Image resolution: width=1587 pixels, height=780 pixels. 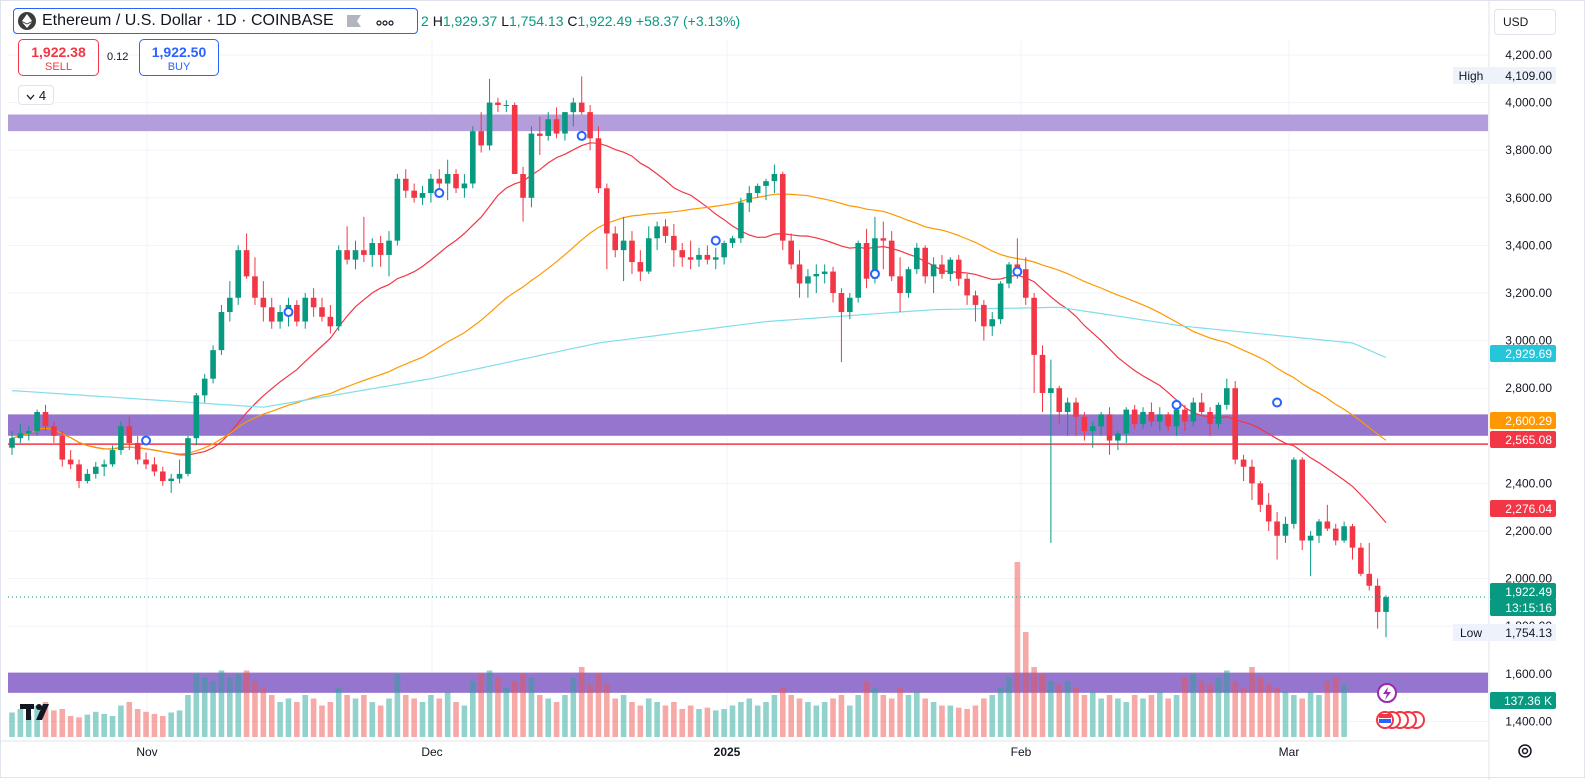 I want to click on price-axis-label-text: 2,276.04, so click(x=1528, y=509).